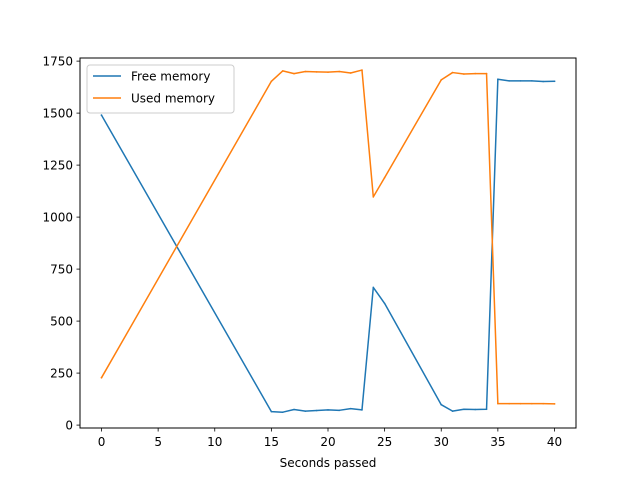 The height and width of the screenshot is (480, 640). Describe the element at coordinates (61, 373) in the screenshot. I see `y-tick-label: 250` at that location.